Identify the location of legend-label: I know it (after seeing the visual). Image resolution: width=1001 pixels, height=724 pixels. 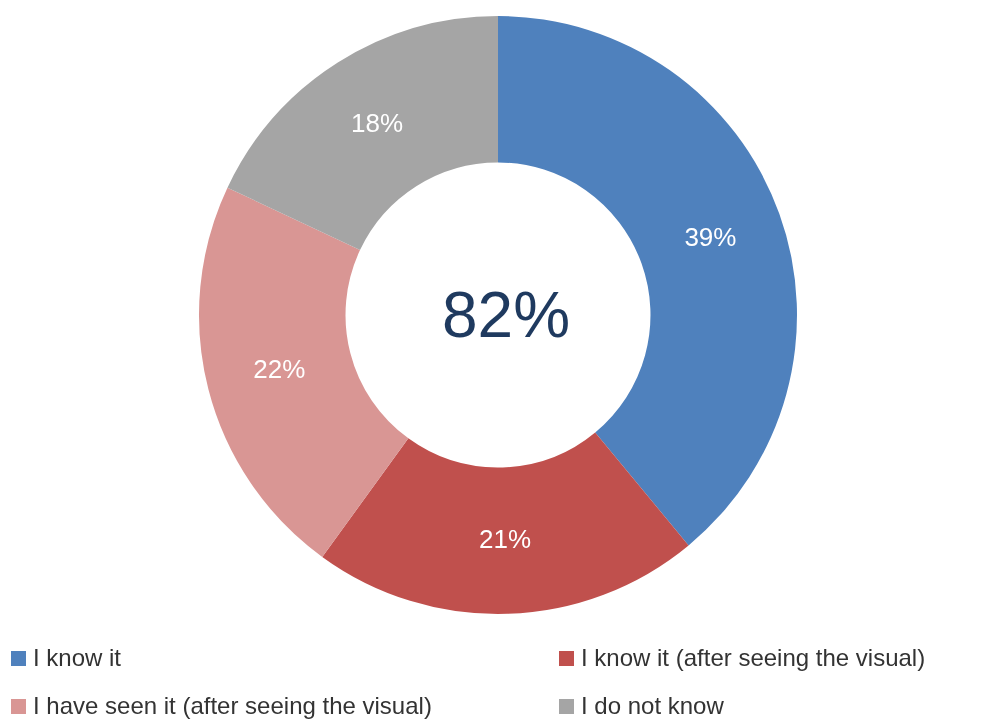
(753, 658).